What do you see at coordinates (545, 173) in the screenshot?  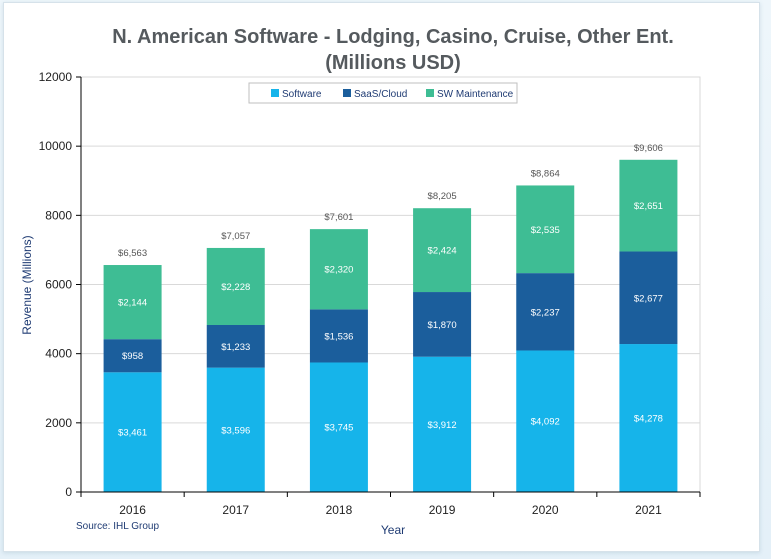 I see `total-value-label: $8,864` at bounding box center [545, 173].